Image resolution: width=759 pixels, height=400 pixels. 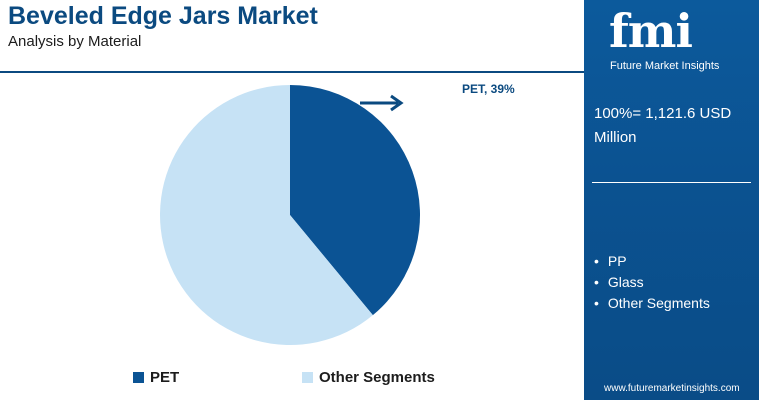 I want to click on logo-tagline: Future Market Insights, so click(x=665, y=66).